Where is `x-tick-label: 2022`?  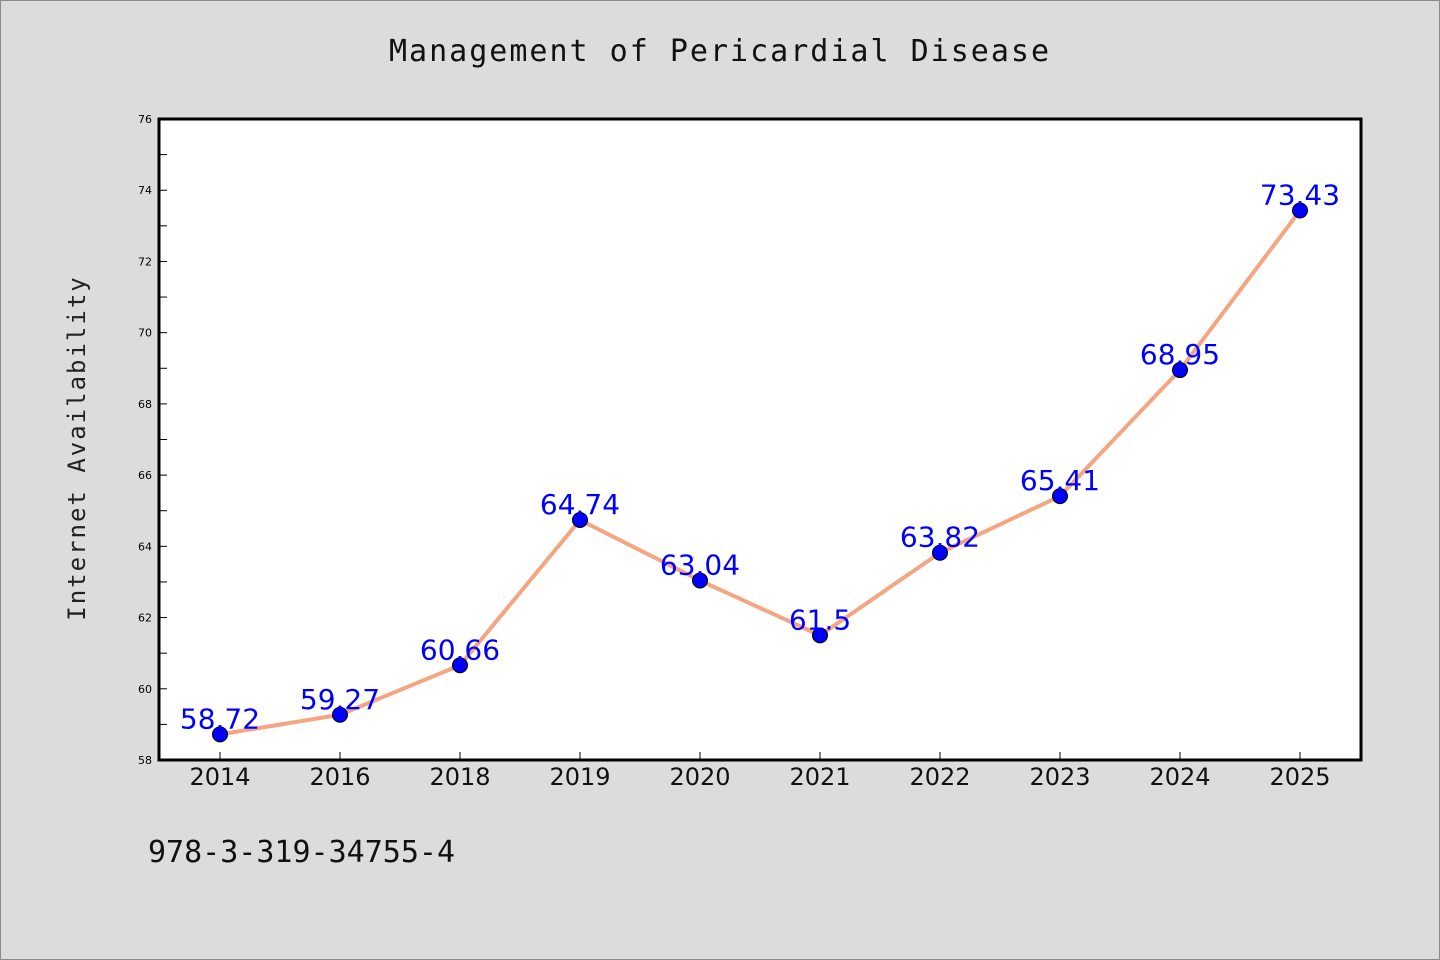
x-tick-label: 2022 is located at coordinates (939, 777).